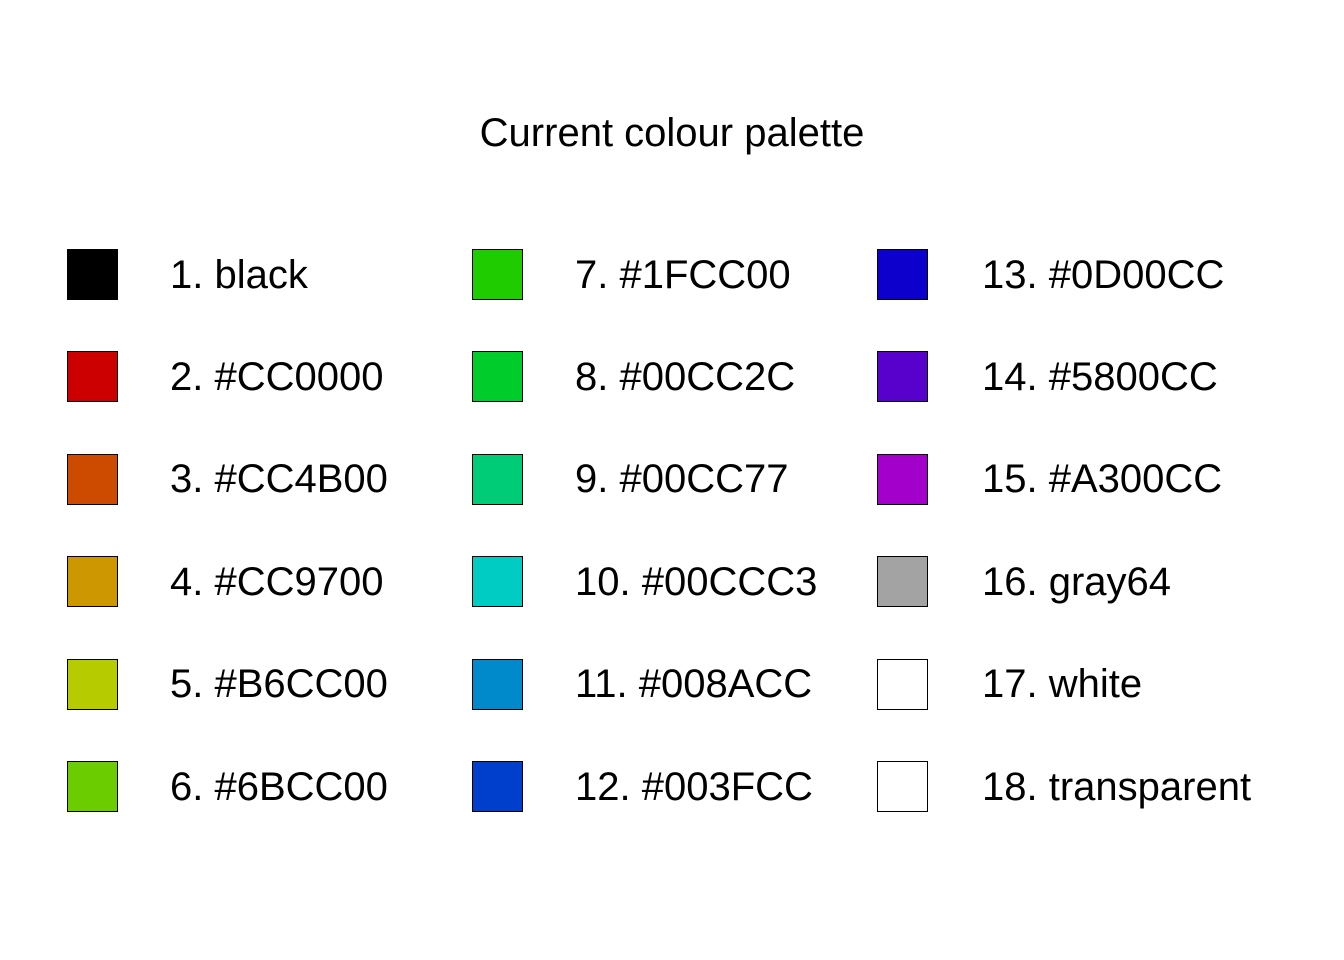 Image resolution: width=1344 pixels, height=960 pixels. What do you see at coordinates (239, 274) in the screenshot?
I see `color-label: 1. black` at bounding box center [239, 274].